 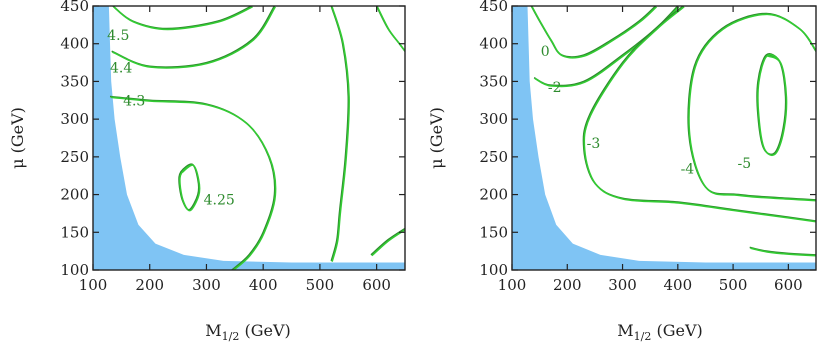 What do you see at coordinates (118, 36) in the screenshot?
I see `contour-label: 4.5` at bounding box center [118, 36].